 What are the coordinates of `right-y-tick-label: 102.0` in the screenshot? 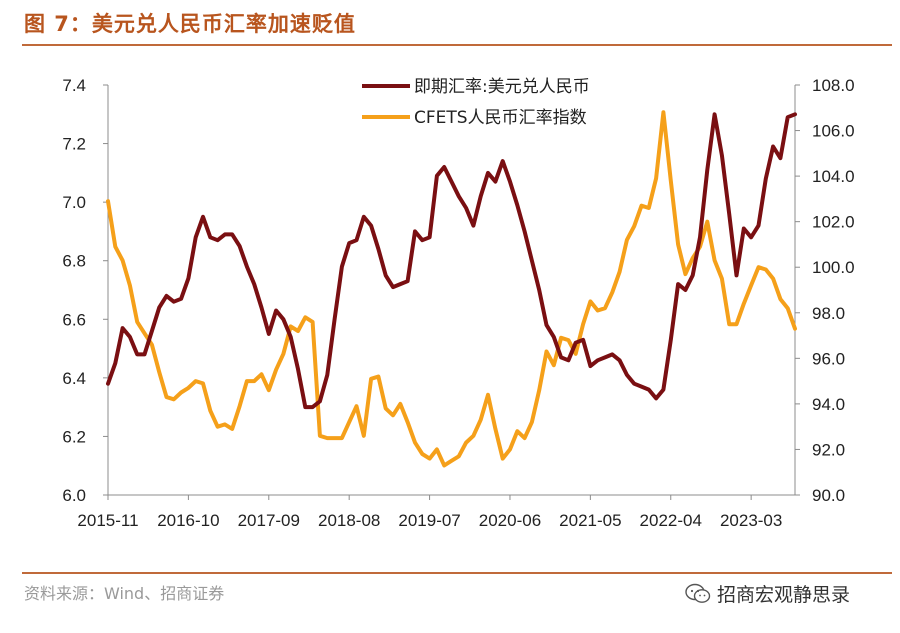 It's located at (833, 222).